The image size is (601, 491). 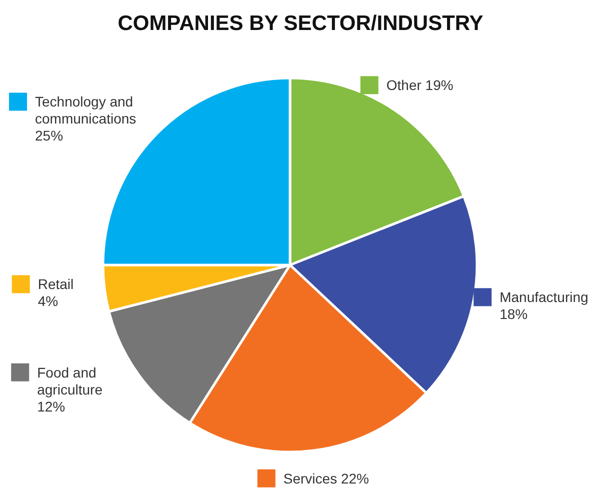 What do you see at coordinates (301, 23) in the screenshot?
I see `chart-title: COMPANIES BY SECTOR/INDUSTRY` at bounding box center [301, 23].